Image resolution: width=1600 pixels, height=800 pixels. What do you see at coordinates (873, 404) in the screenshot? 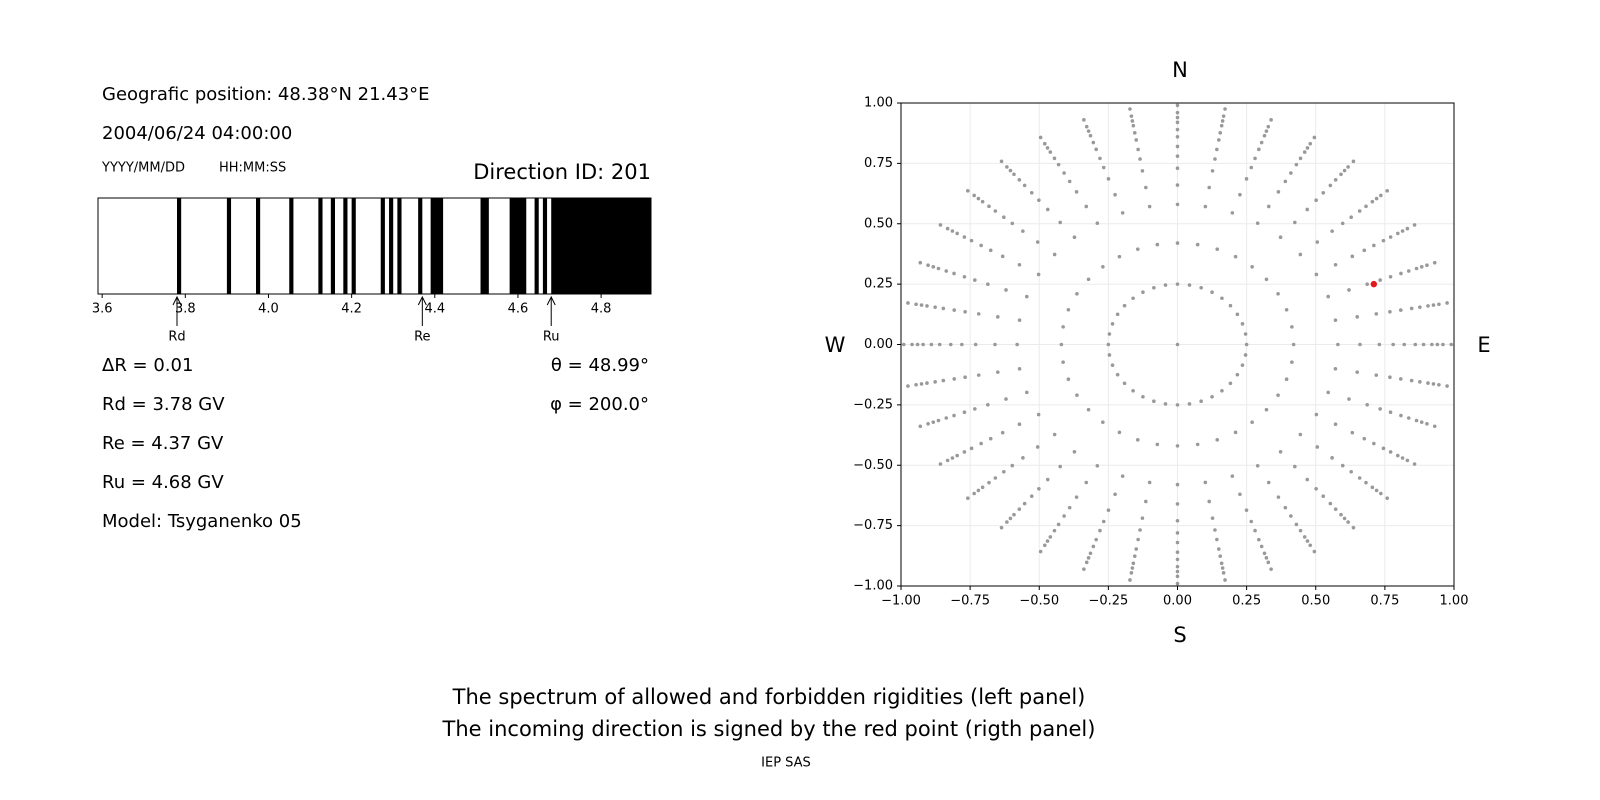
I see `y-tick-label: −0.25` at bounding box center [873, 404].